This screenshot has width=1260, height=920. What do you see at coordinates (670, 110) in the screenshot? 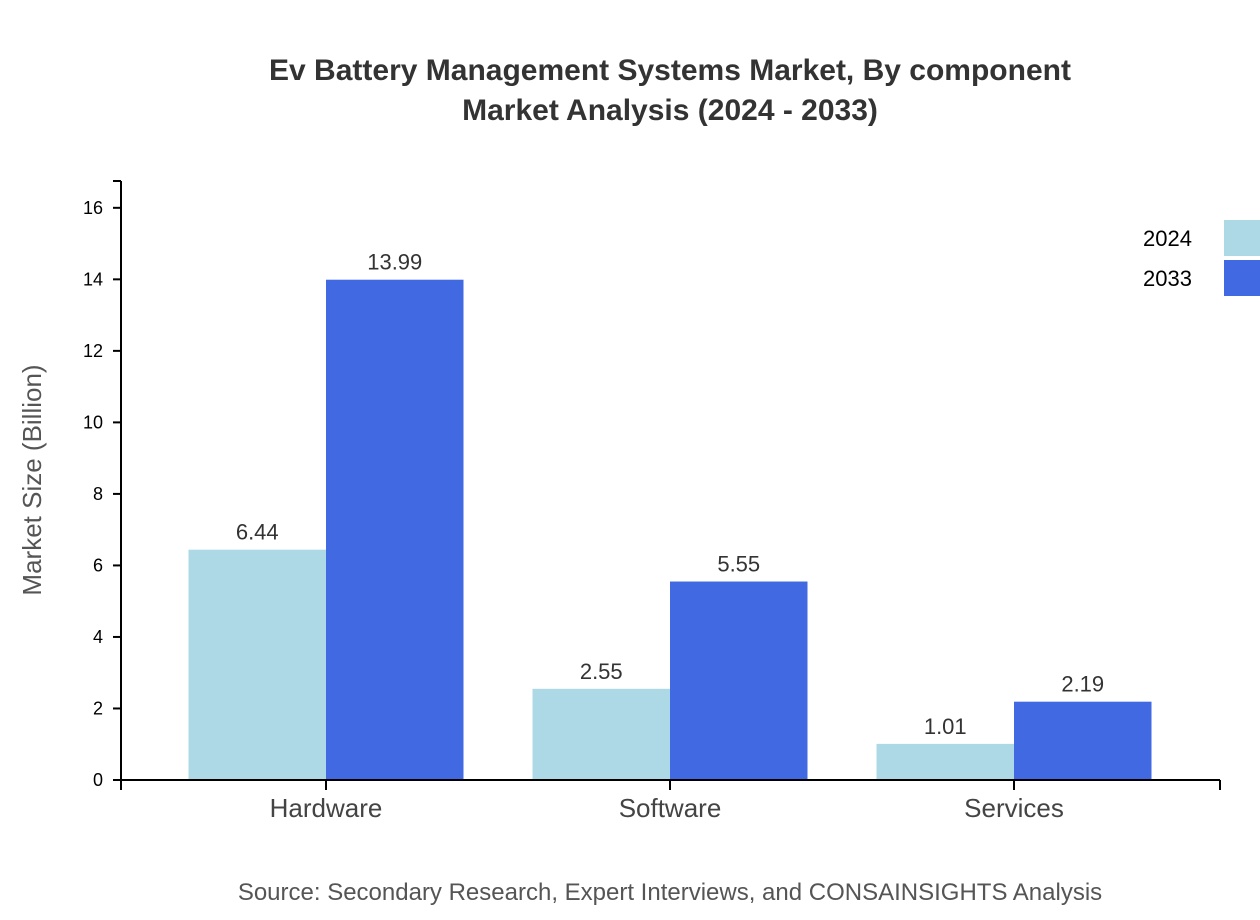
I see `chart-title-line-2: Market Analysis (2024 - 2033)` at bounding box center [670, 110].